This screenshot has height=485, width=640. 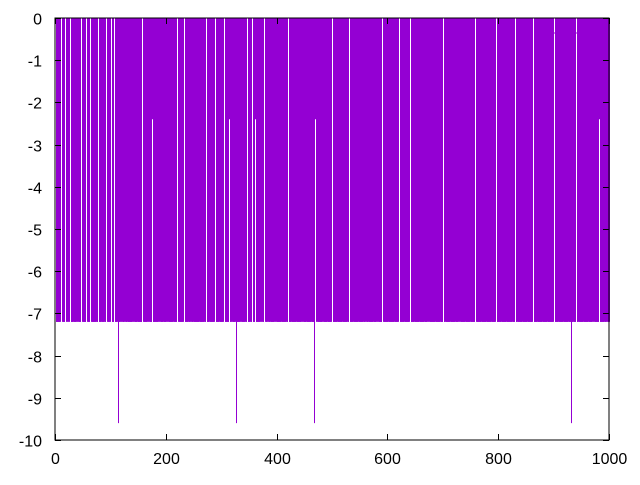 What do you see at coordinates (35, 273) in the screenshot?
I see `y-tick-label: -6` at bounding box center [35, 273].